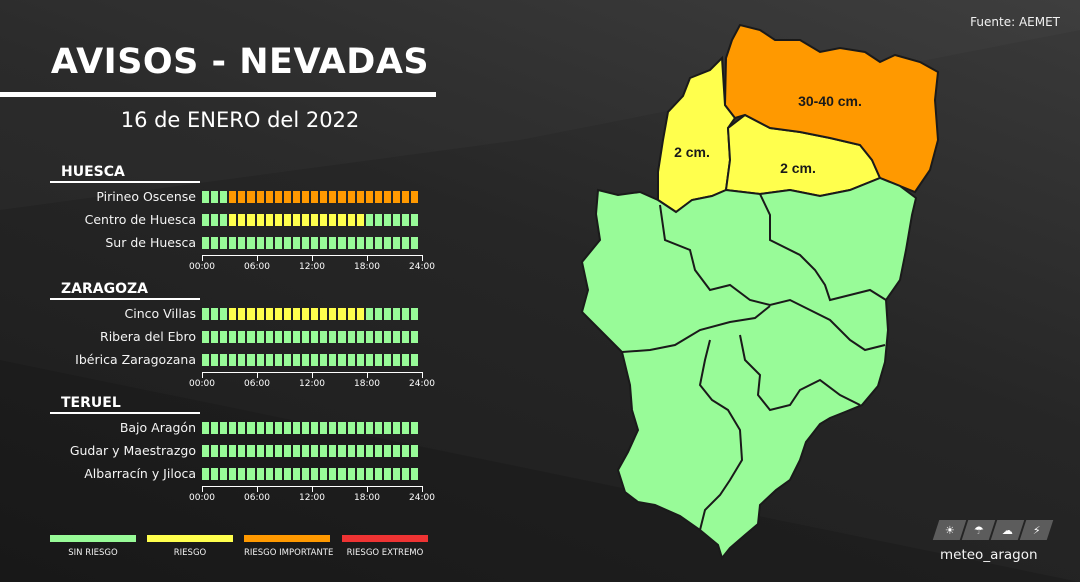 This screenshot has width=1080, height=582. I want to click on zone-label: Albarracín y Jiloca, so click(140, 473).